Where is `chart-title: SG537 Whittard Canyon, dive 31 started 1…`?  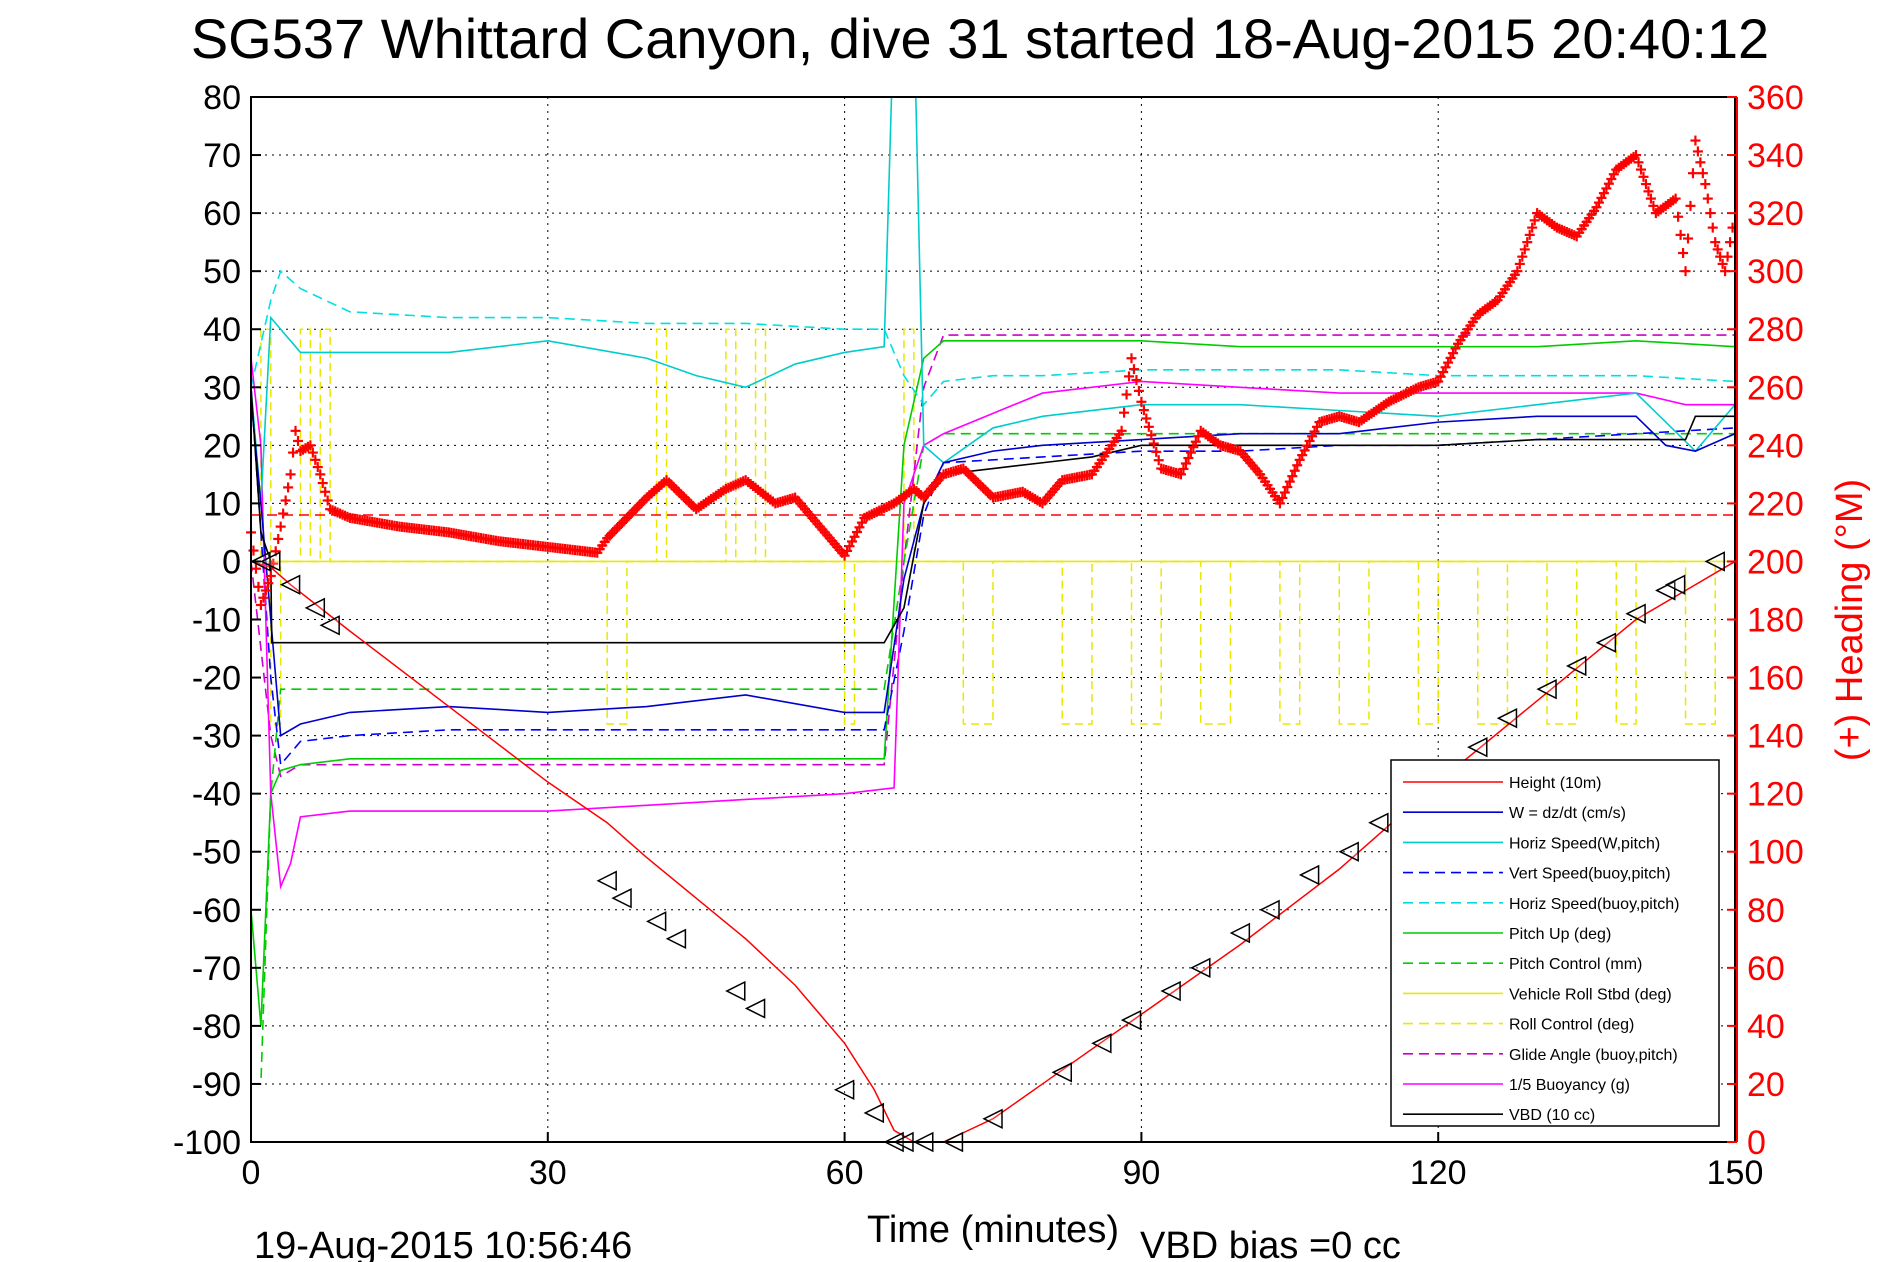 chart-title: SG537 Whittard Canyon, dive 31 started 1… is located at coordinates (980, 38).